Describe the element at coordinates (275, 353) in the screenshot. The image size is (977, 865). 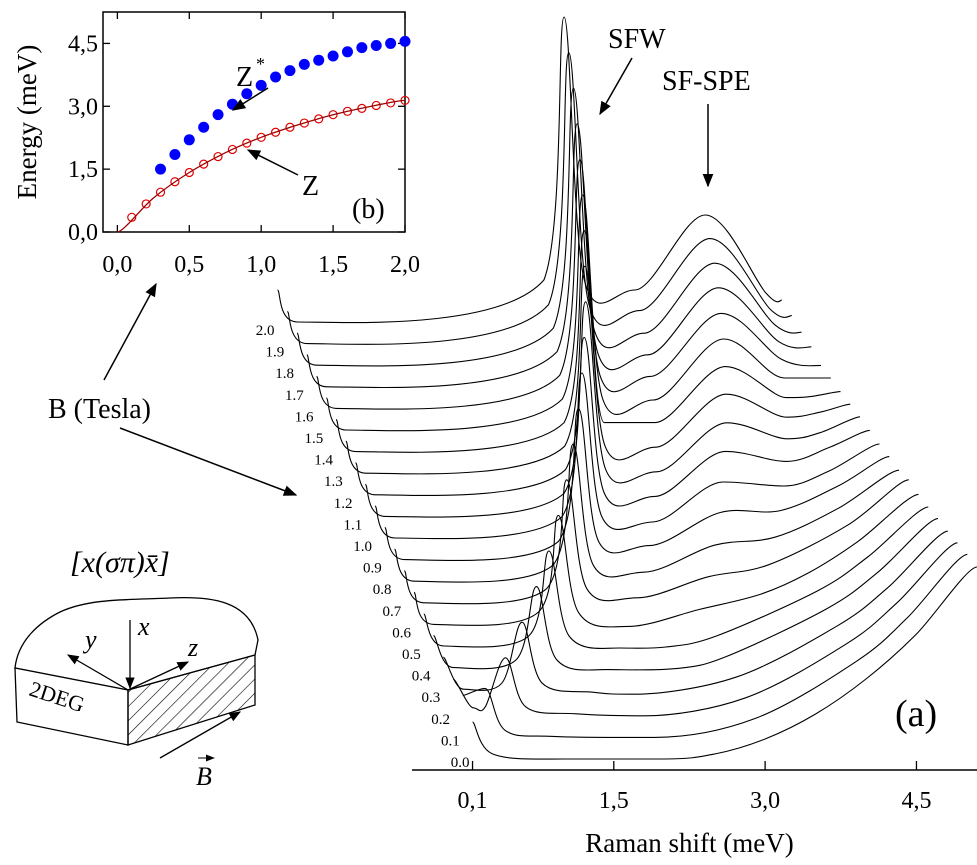
I see `field-label: 1.9` at that location.